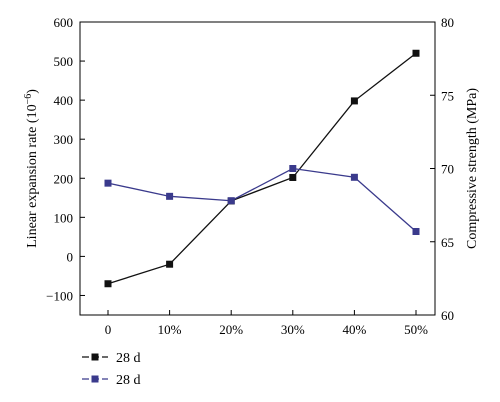 This screenshot has width=500, height=402. Describe the element at coordinates (416, 329) in the screenshot. I see `x-tick-label: 50%` at that location.